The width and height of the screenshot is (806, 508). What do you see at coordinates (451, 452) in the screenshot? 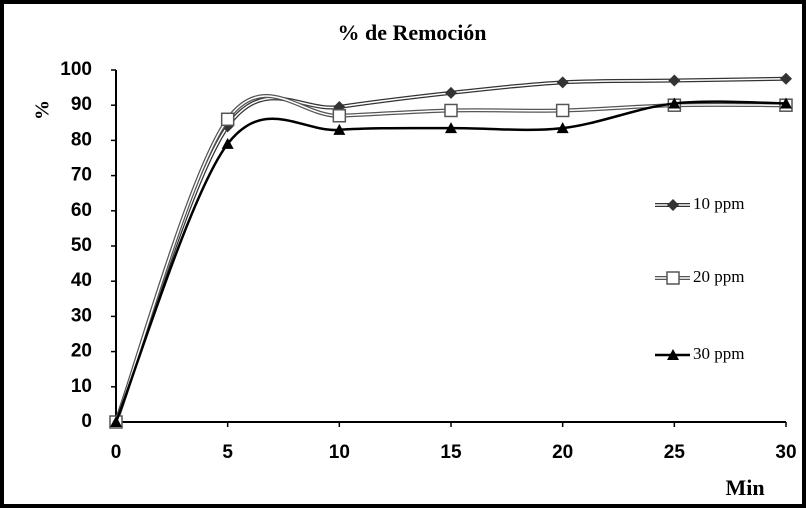
I see `x-tick-label: 15` at bounding box center [451, 452].